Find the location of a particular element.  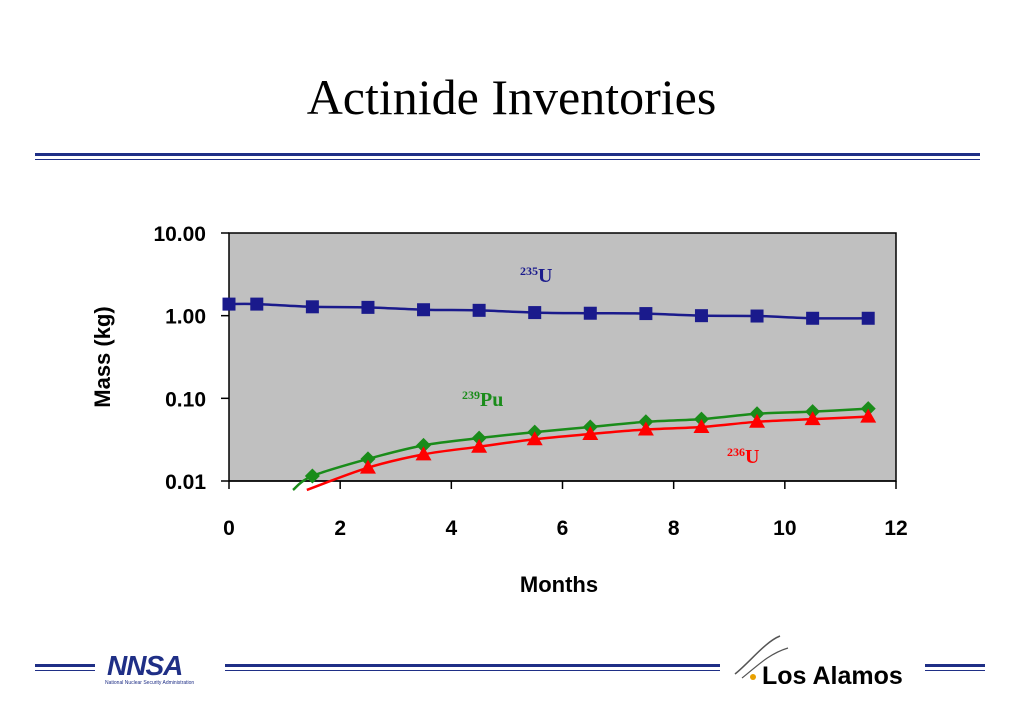

los-alamos-text: Los Alamos is located at coordinates (832, 676).